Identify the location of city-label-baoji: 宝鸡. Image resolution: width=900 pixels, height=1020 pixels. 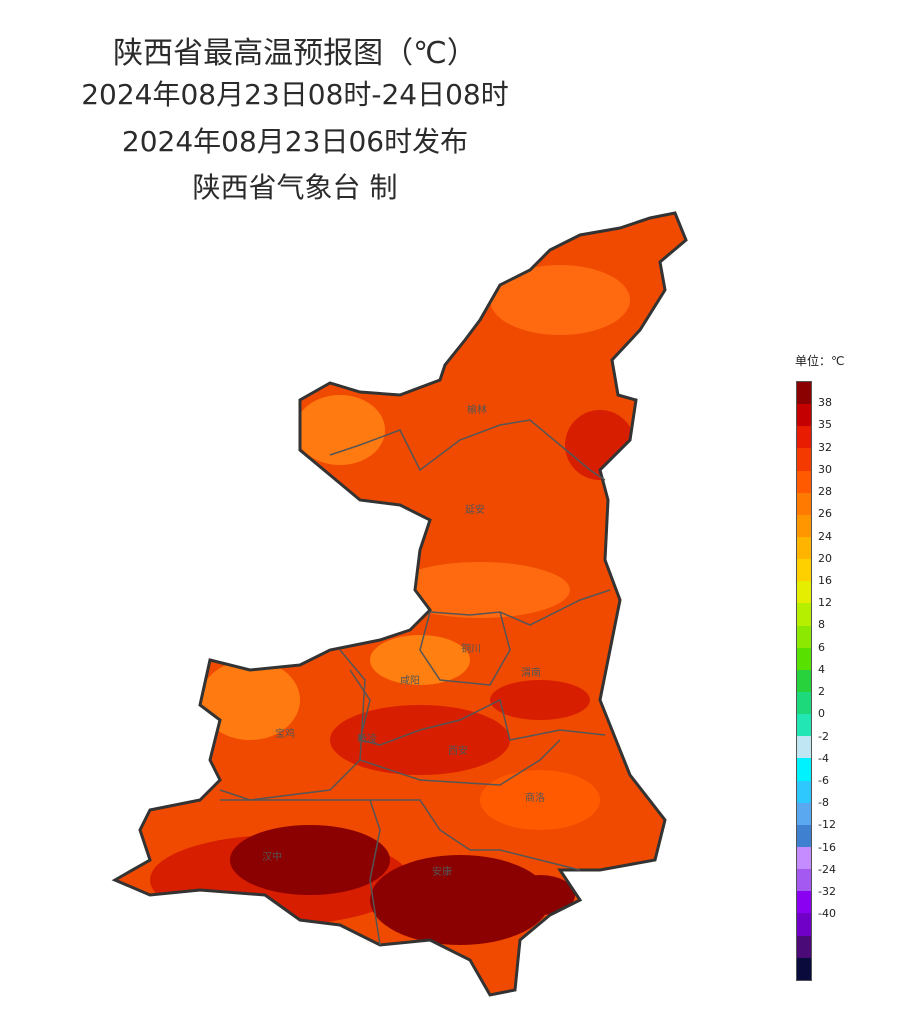
(285, 733).